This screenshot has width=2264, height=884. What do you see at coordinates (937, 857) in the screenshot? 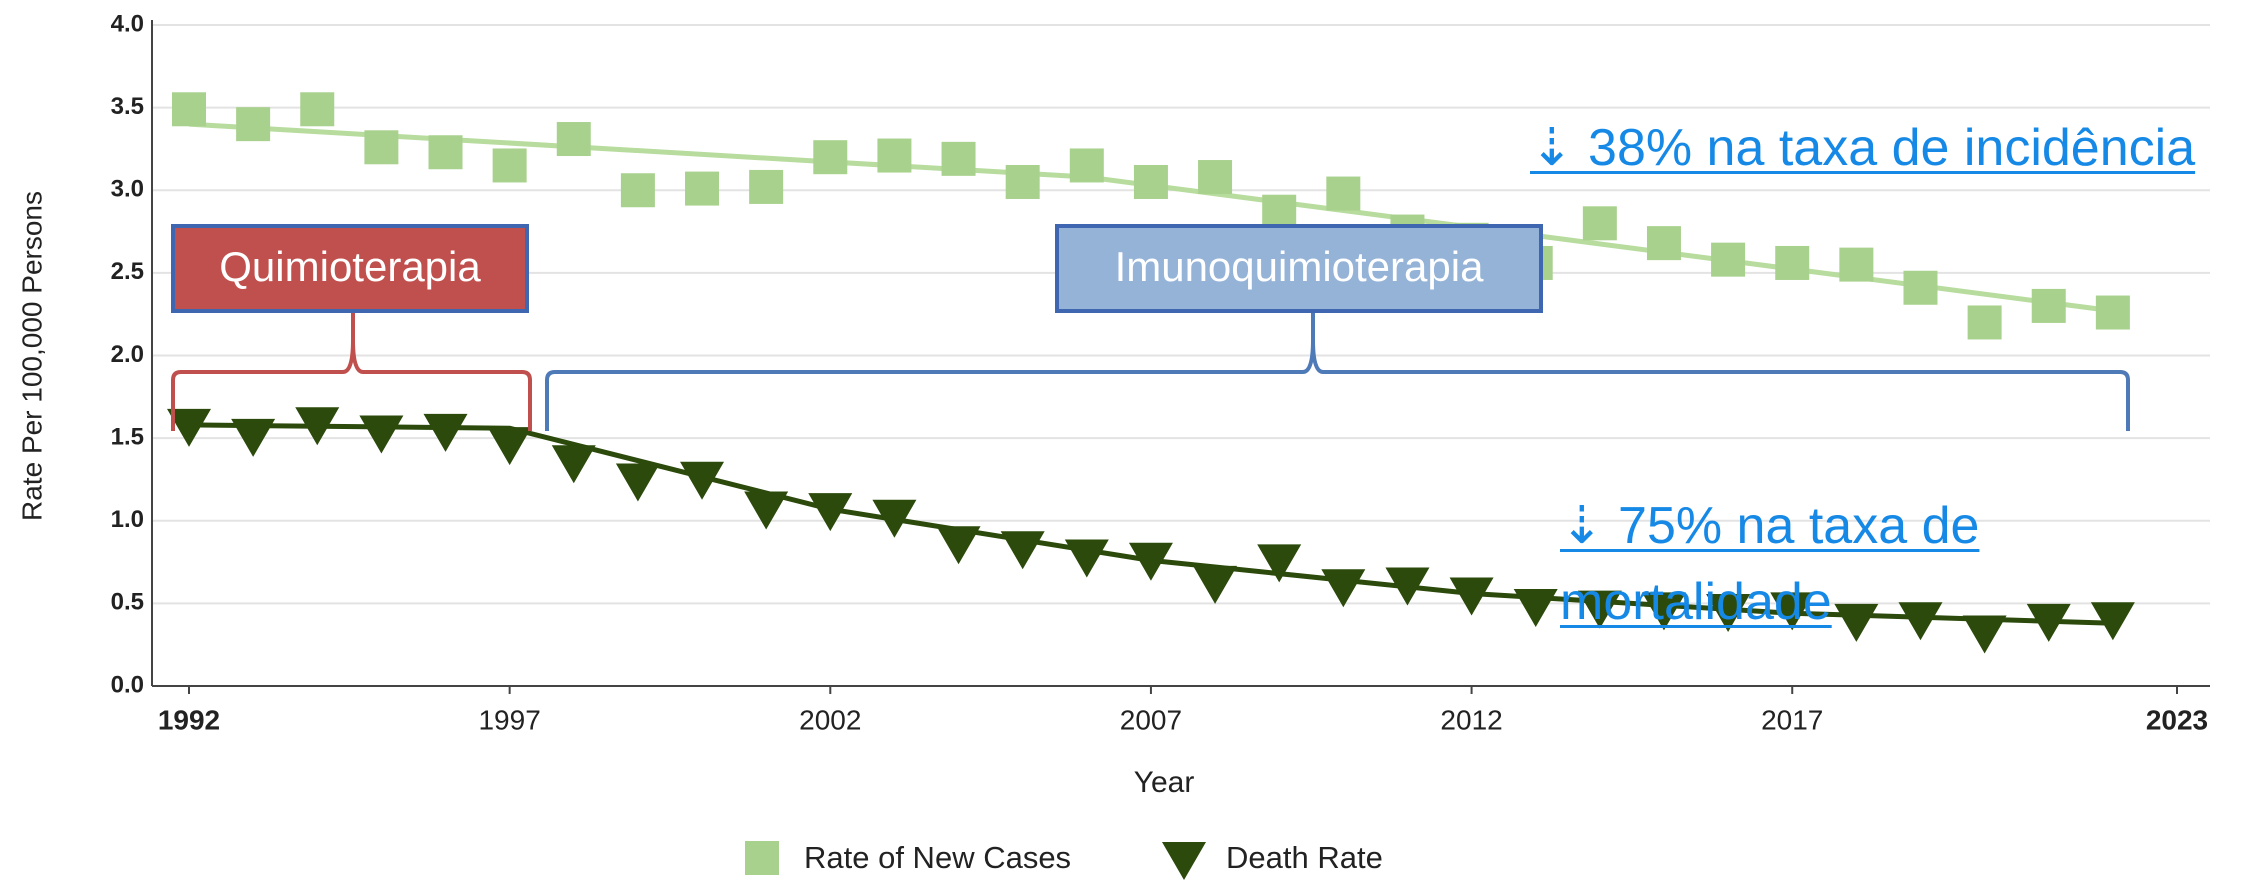
I see `legend-label: Rate of New Cases` at bounding box center [937, 857].